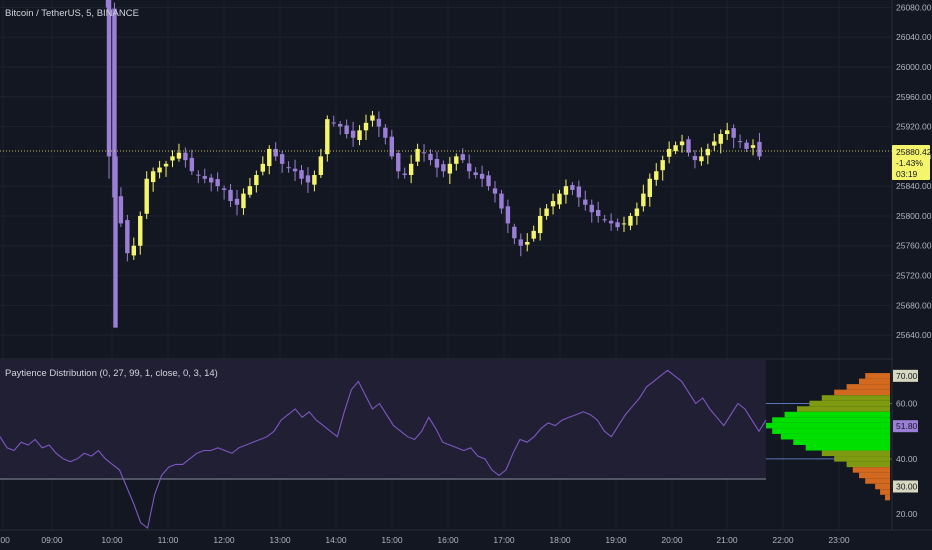  Describe the element at coordinates (72, 13) in the screenshot. I see `symbol-title: Bitcoin / TetherUS, 5, BINANCE` at that location.